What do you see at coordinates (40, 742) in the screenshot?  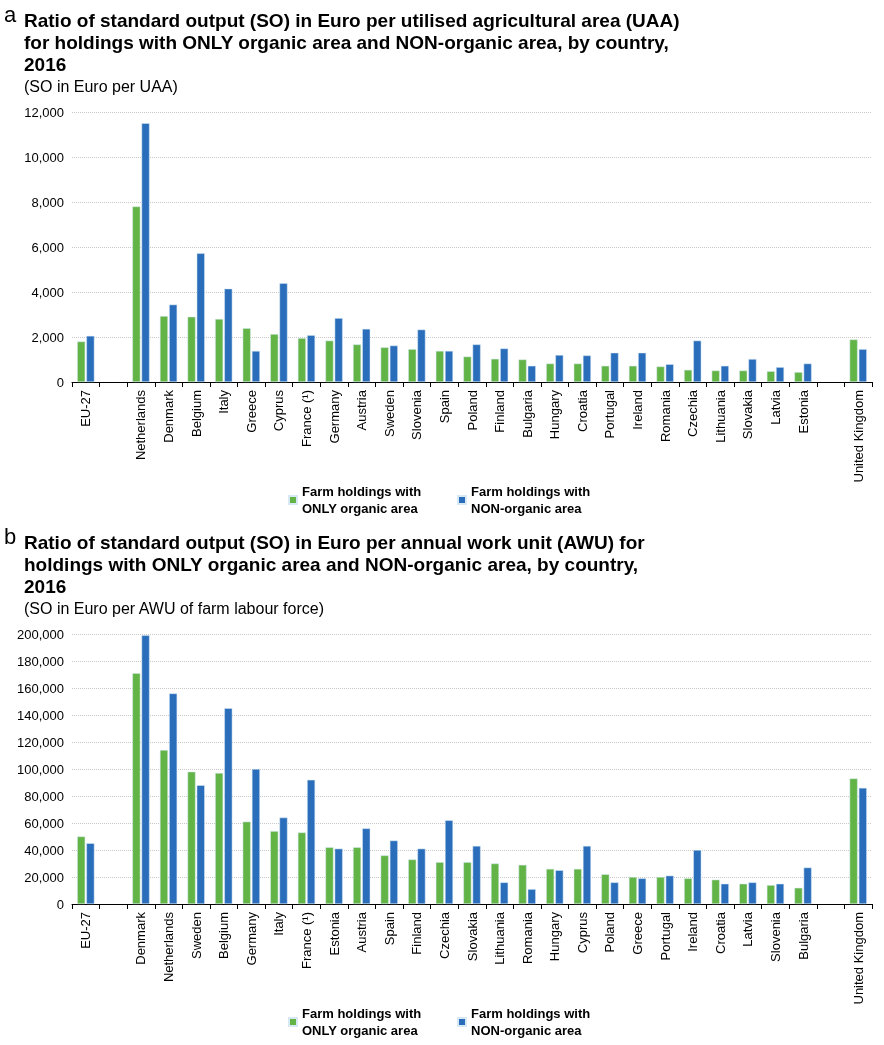 I see `y-tick-label: 120,000` at bounding box center [40, 742].